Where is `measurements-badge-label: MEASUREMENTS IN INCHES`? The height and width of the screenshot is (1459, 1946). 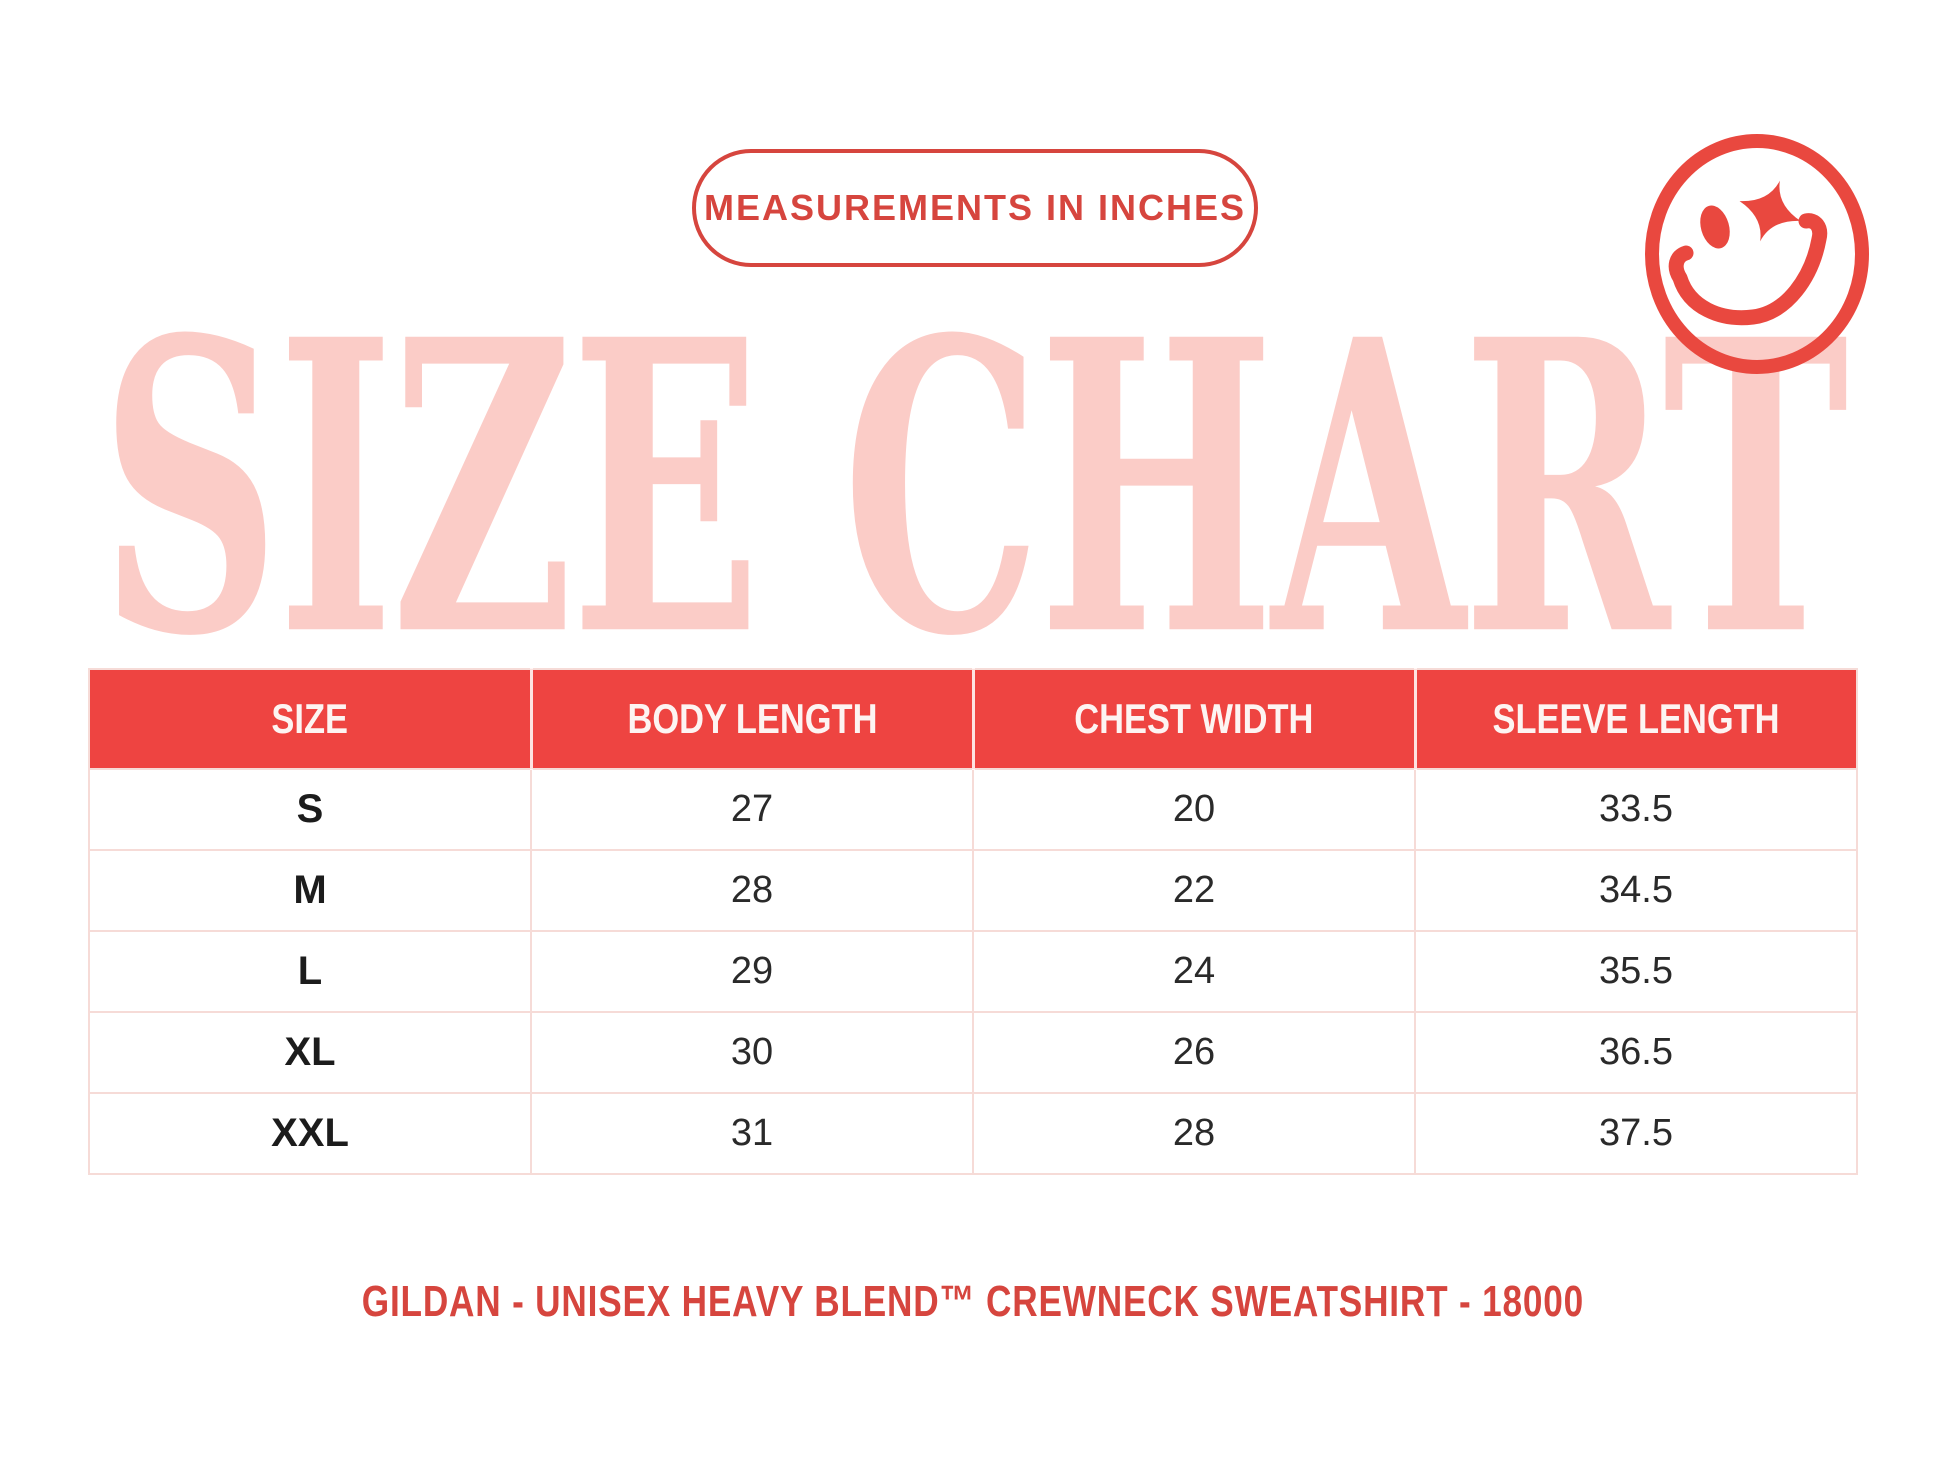 measurements-badge-label: MEASUREMENTS IN INCHES is located at coordinates (975, 207).